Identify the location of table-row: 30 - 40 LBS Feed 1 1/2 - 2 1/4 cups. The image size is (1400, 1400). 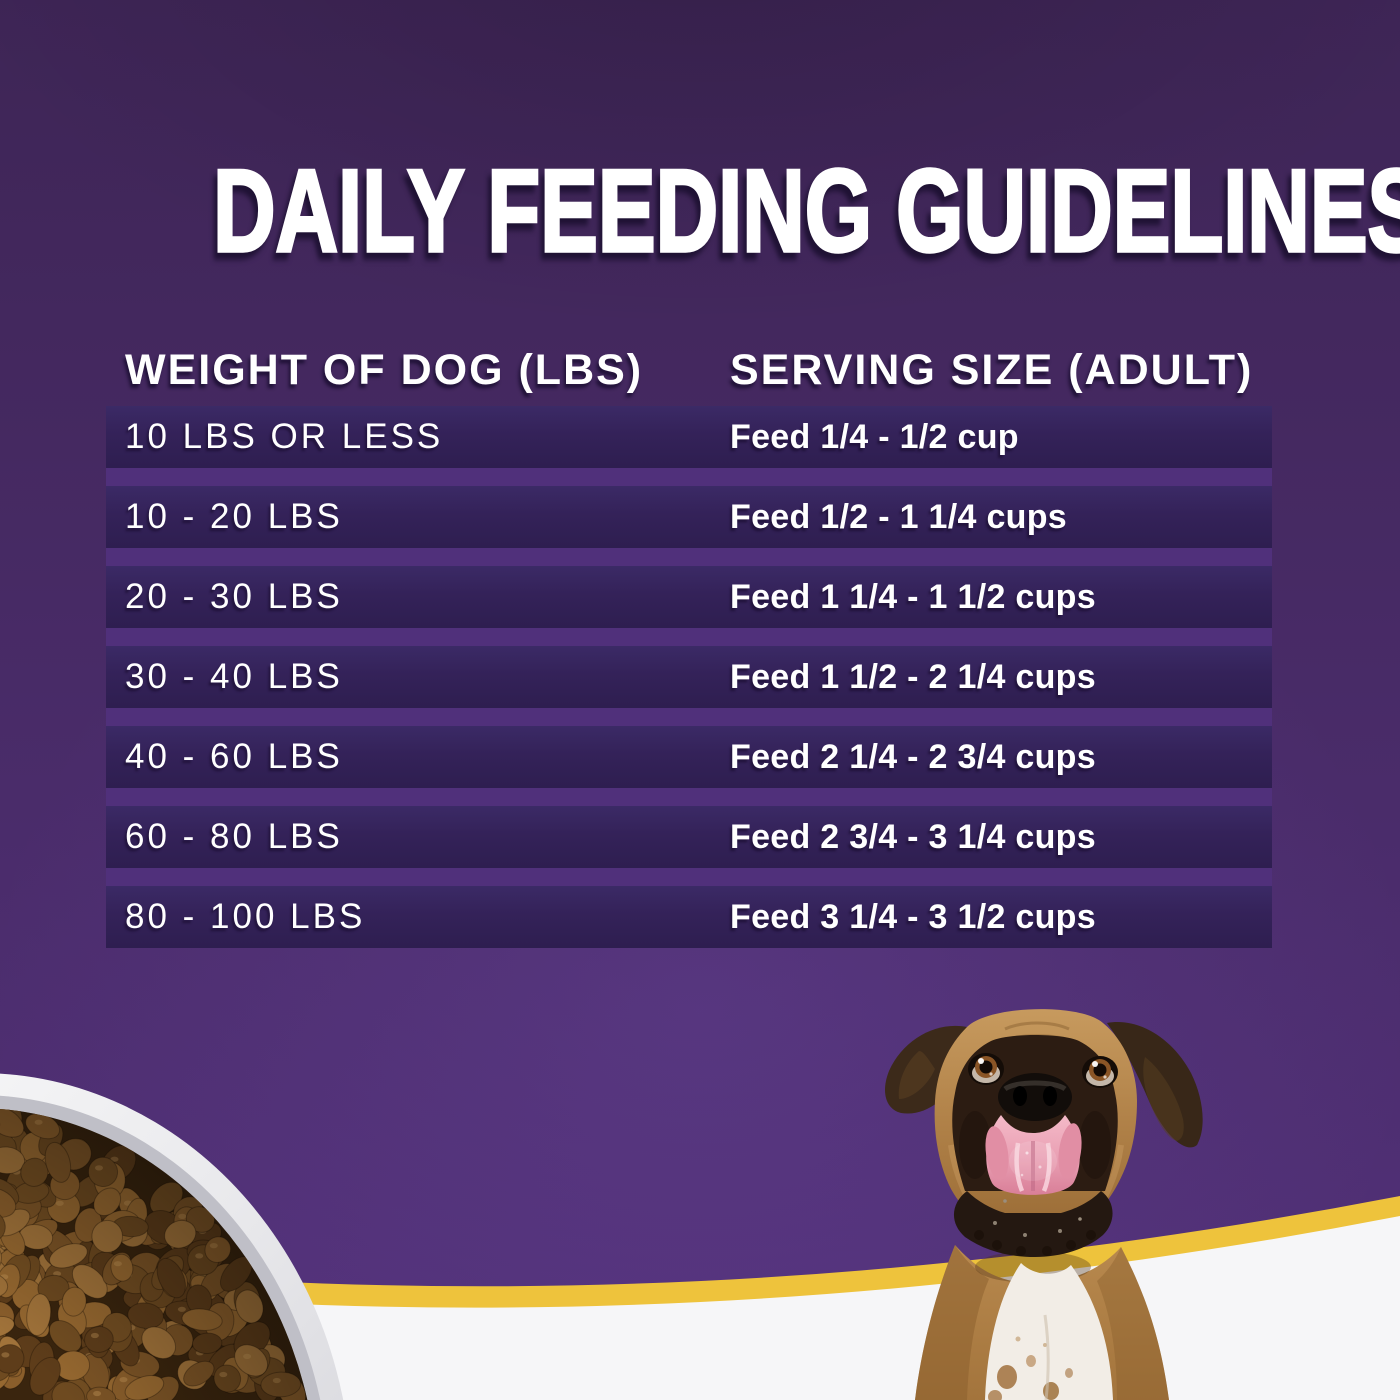
(689, 677).